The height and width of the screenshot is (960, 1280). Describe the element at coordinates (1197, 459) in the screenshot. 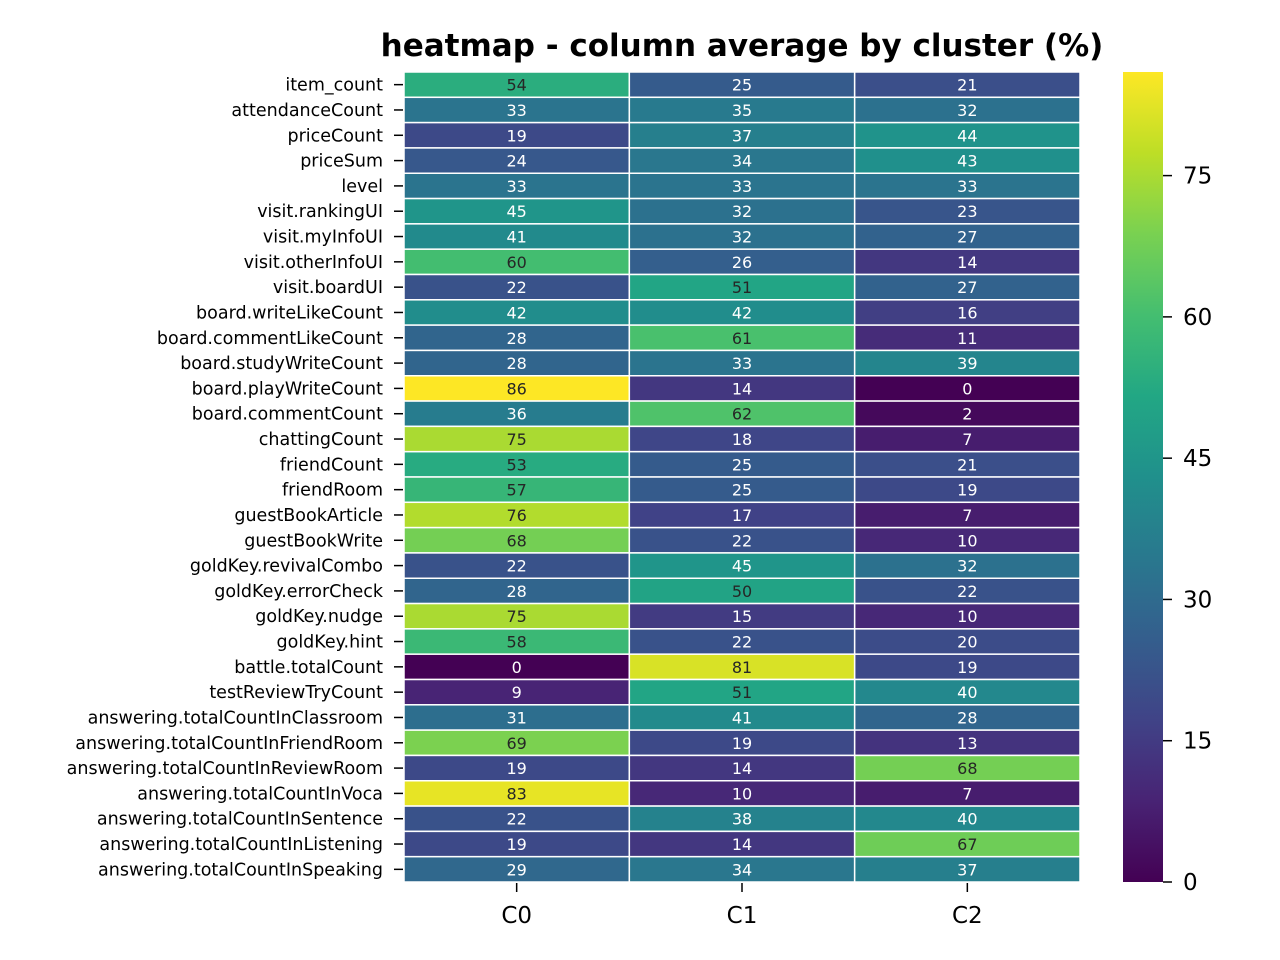

I see `colorbar-tick-label: 45` at that location.